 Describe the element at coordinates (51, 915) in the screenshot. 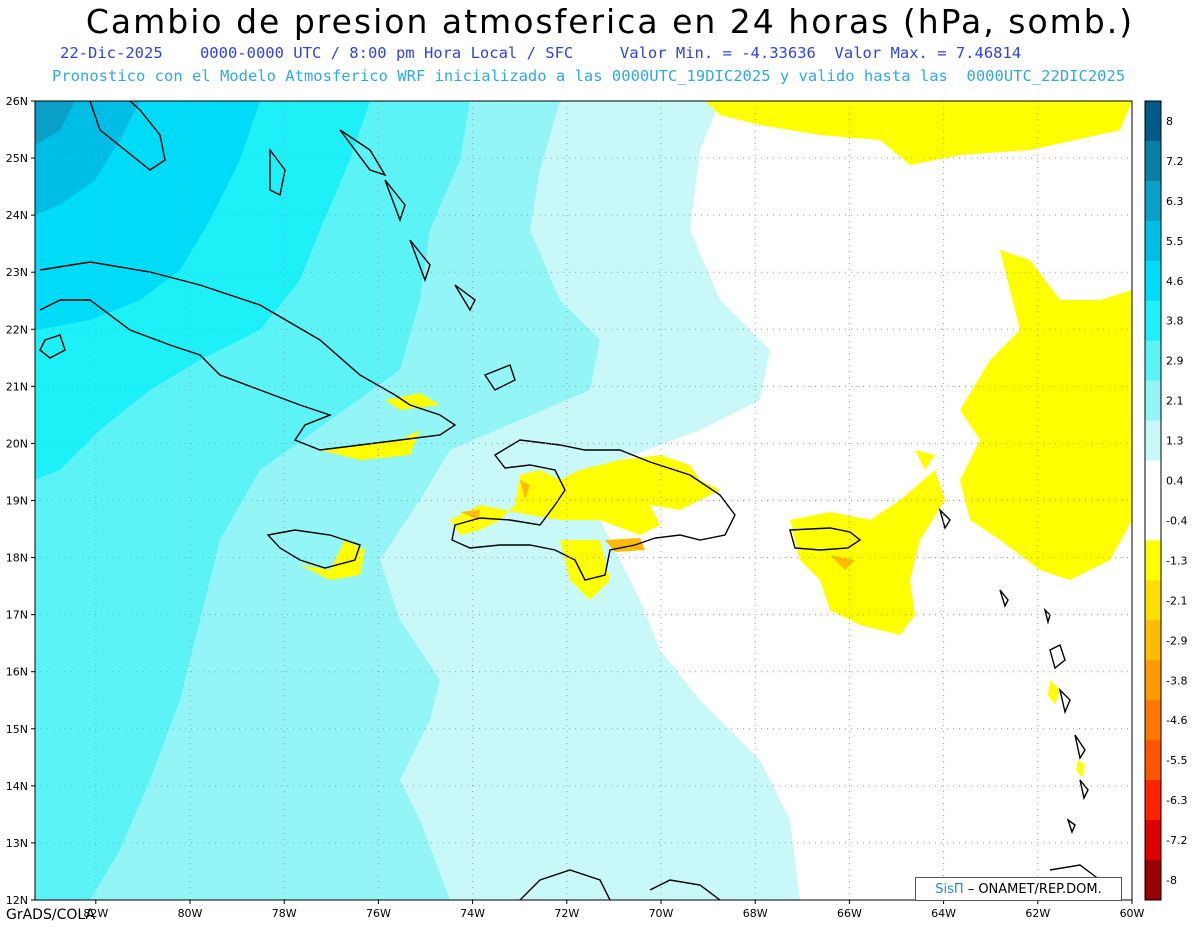

I see `footer-grads: GrADS/COLA` at that location.